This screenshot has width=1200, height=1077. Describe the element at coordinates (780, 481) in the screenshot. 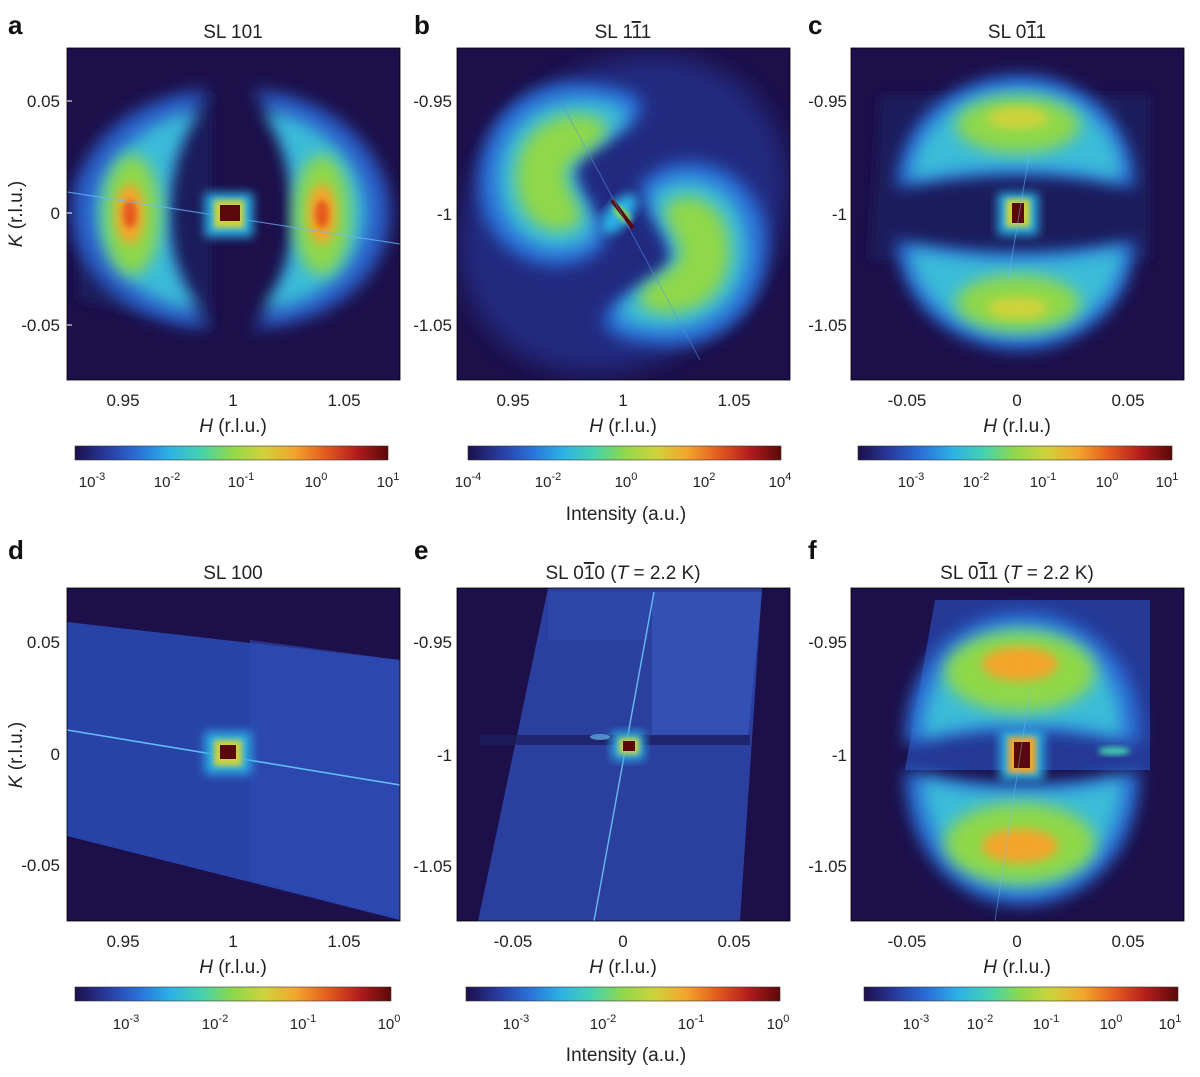

I see `colorbar-tick-label: 10⁴` at that location.